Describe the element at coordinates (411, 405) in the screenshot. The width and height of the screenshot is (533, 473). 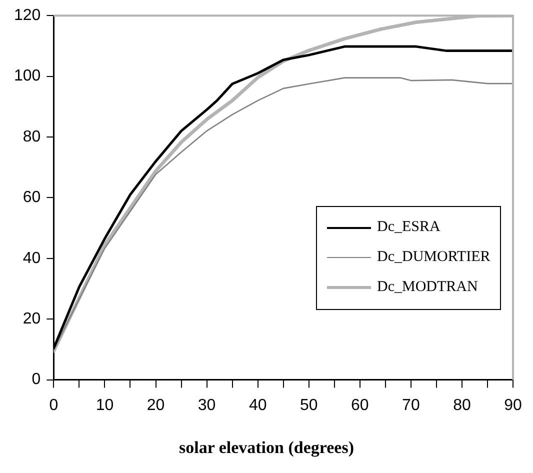
I see `x-tick-label: 70` at that location.